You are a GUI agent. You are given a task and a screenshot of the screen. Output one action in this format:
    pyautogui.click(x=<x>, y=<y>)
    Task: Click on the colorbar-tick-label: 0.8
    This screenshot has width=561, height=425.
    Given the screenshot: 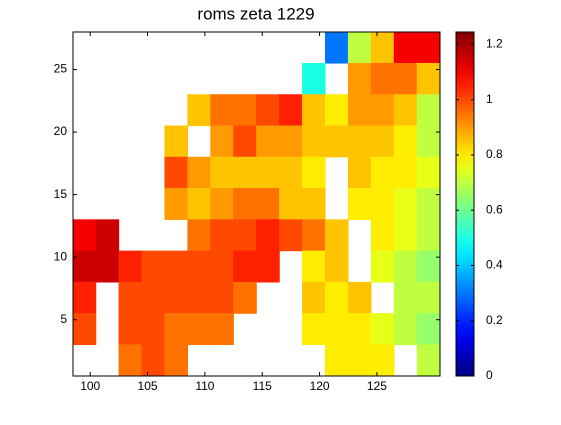 What is the action you would take?
    pyautogui.click(x=494, y=154)
    